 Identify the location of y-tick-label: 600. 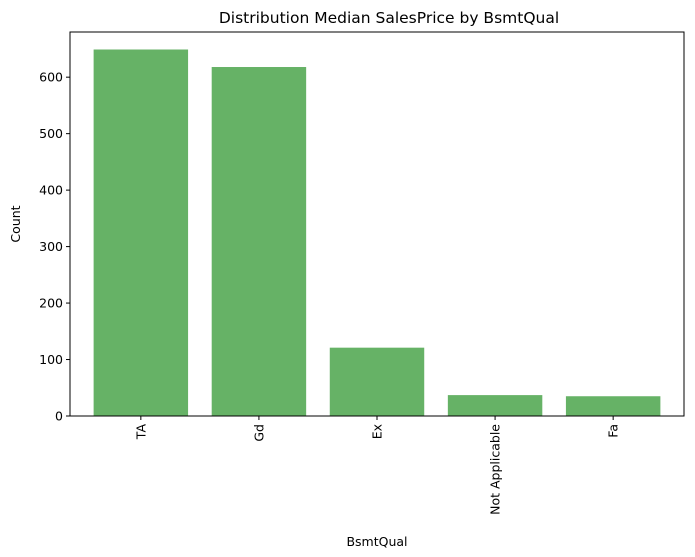
(51, 77).